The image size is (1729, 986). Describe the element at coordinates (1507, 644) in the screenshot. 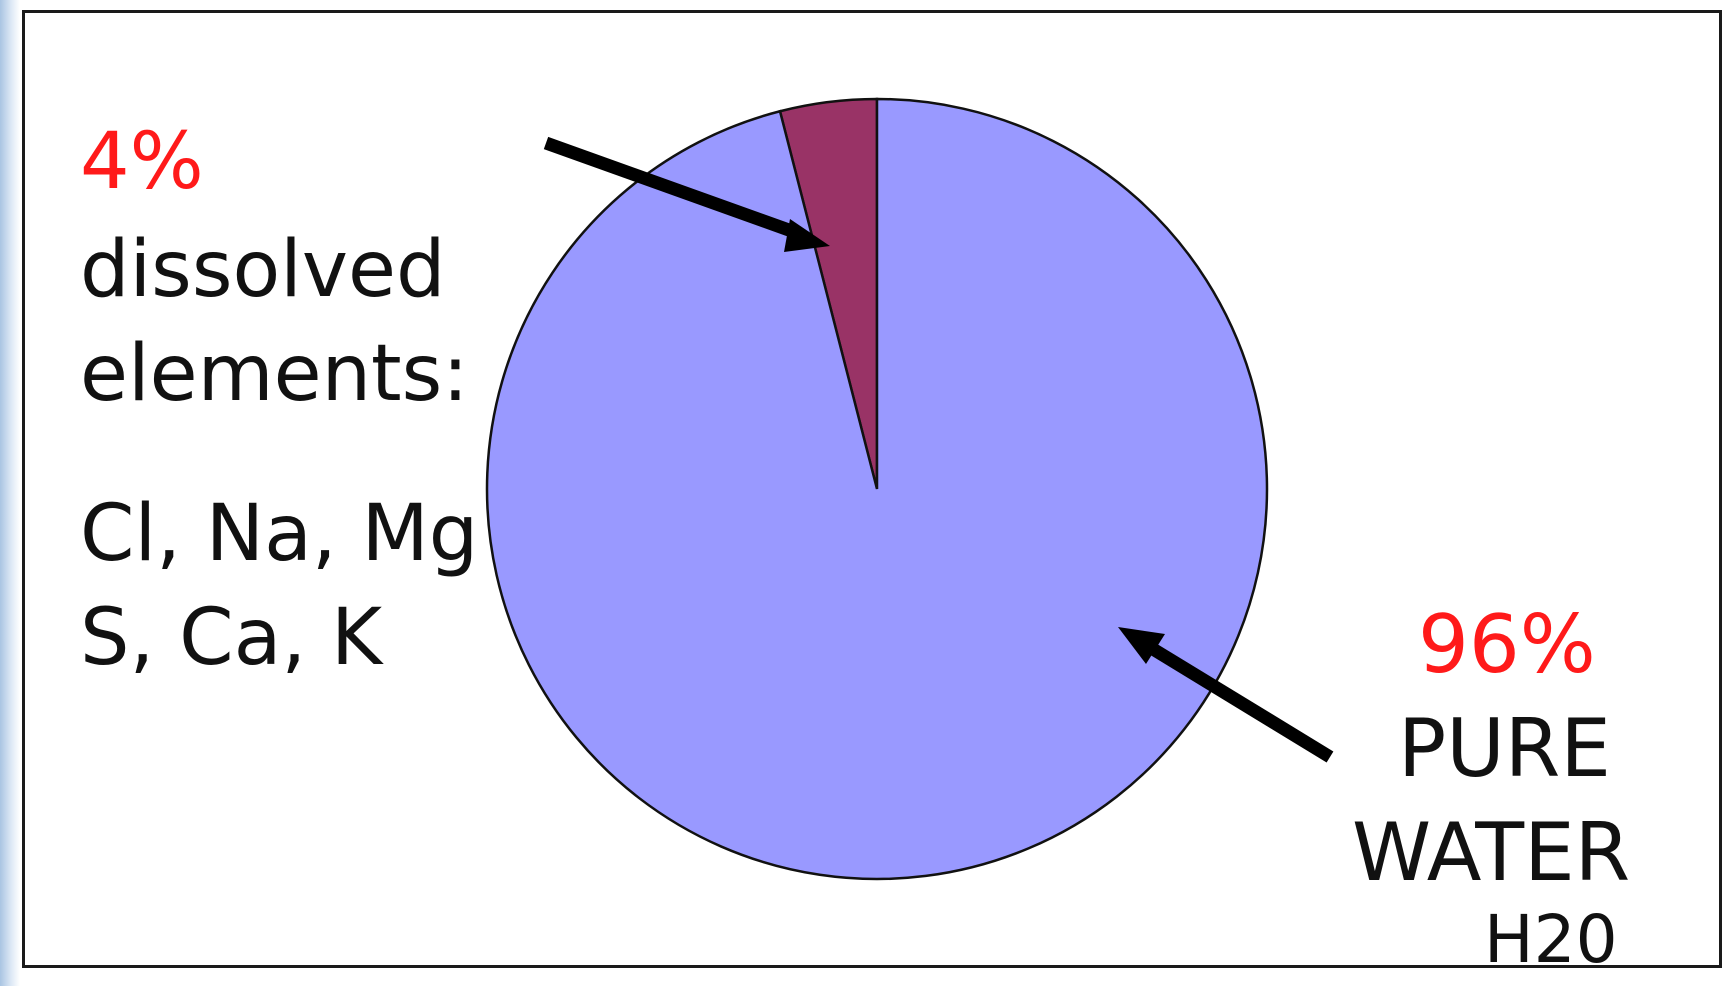

I see `water-percent-label: 96%` at that location.